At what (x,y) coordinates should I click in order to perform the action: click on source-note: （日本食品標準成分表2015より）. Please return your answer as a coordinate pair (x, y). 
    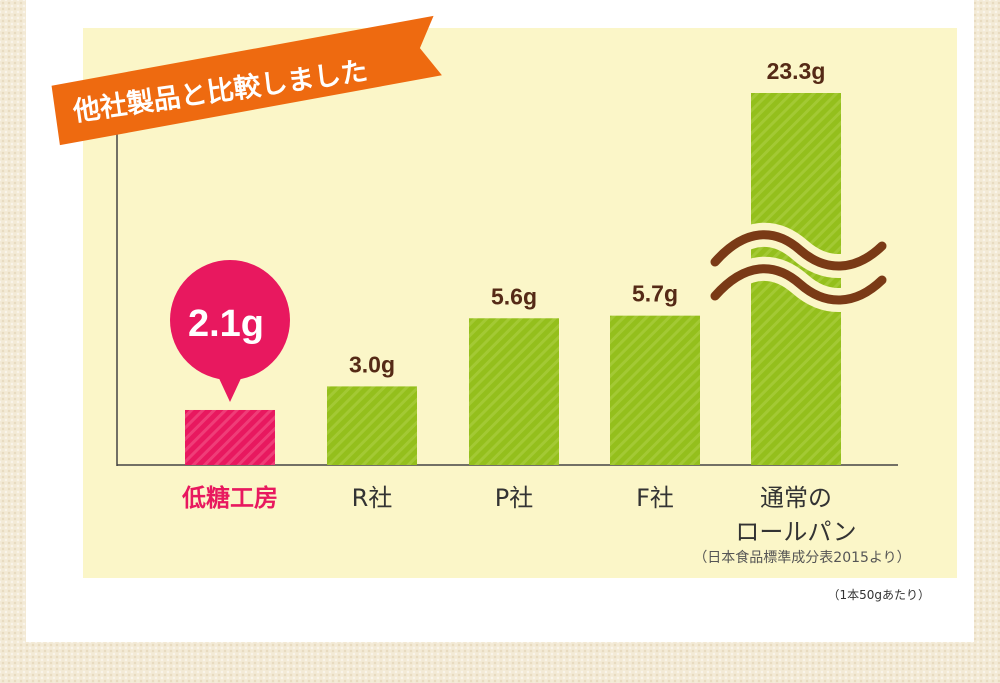
    Looking at the image, I should click on (801, 557).